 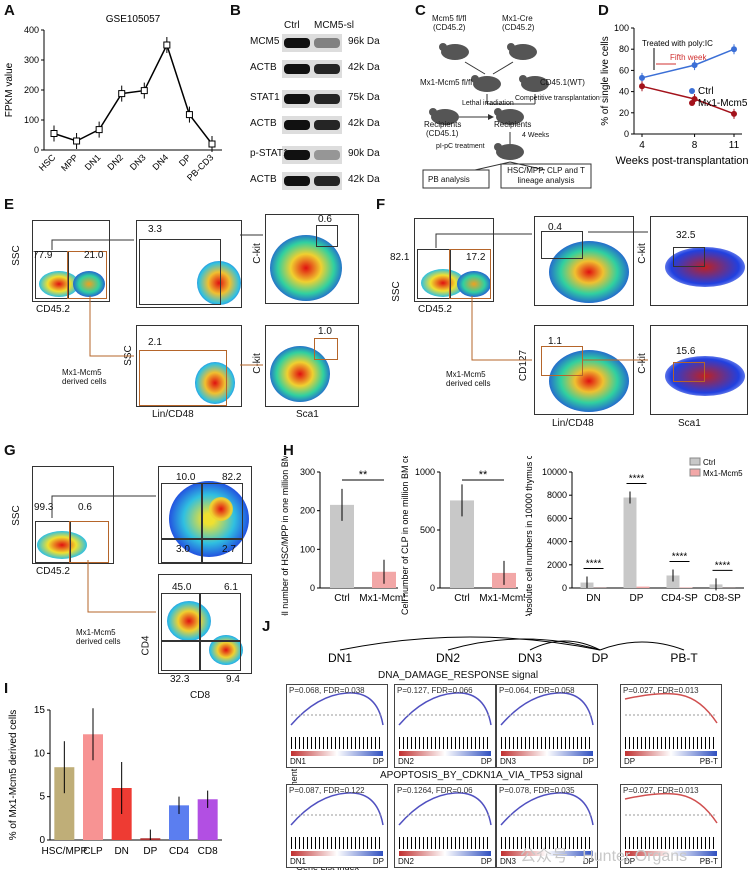 What do you see at coordinates (555, 341) in the screenshot?
I see `f-gate-5: 1.1` at bounding box center [555, 341].